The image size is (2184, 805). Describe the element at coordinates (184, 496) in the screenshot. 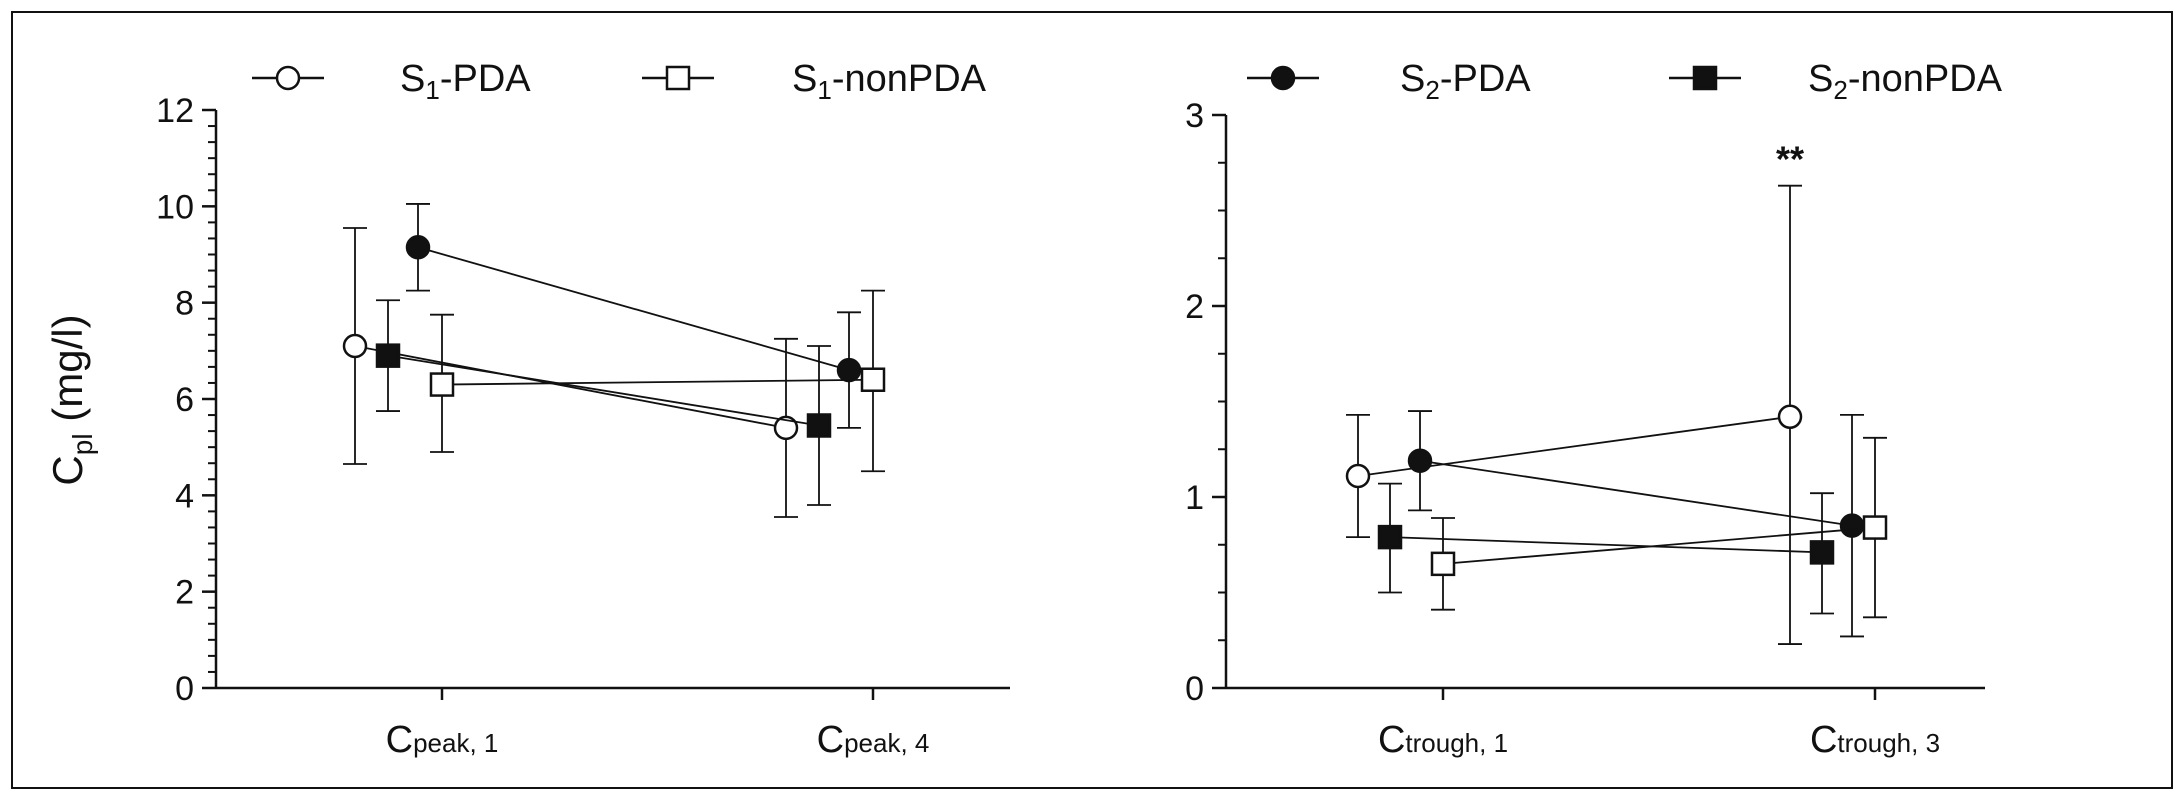

I see `y-tick-label: 4` at that location.